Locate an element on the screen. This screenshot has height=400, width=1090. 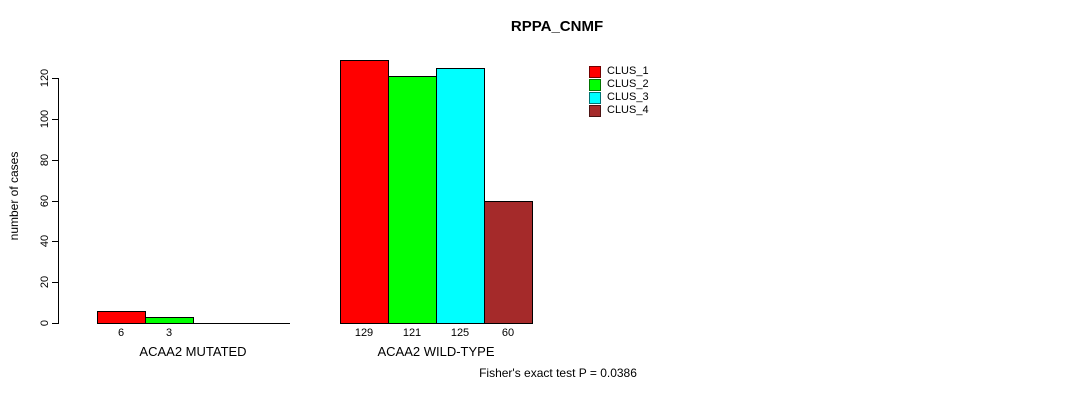
legend-item-clus_1: CLUS_1 is located at coordinates (619, 71).